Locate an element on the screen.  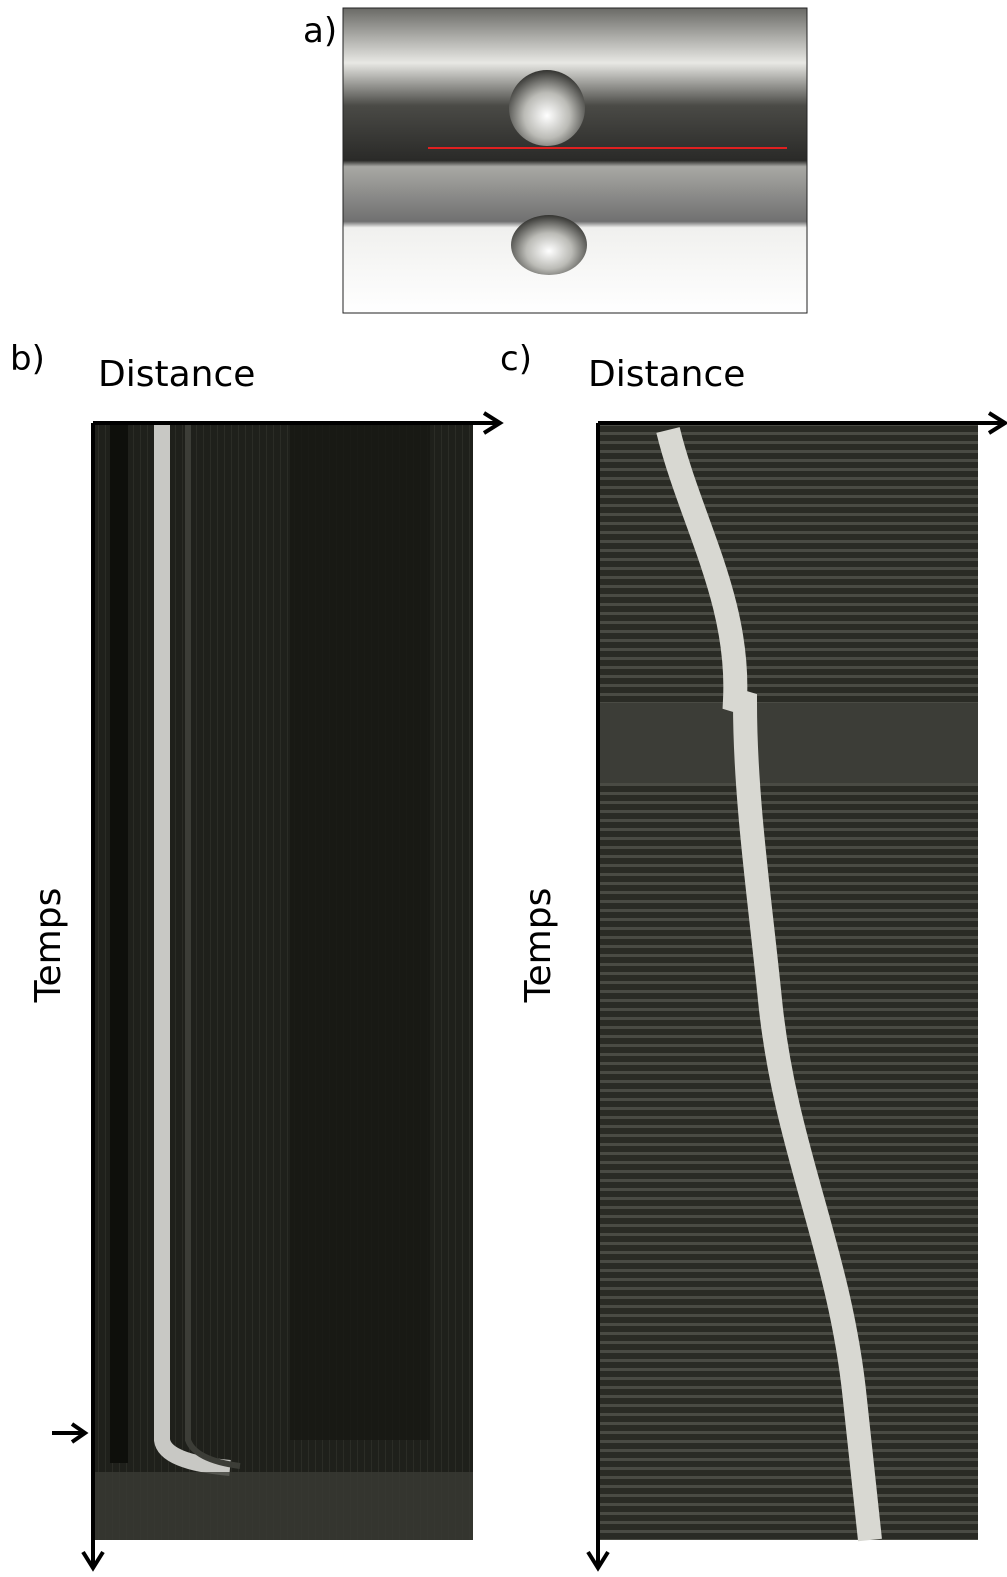
panel-label: b) is located at coordinates (27, 359).